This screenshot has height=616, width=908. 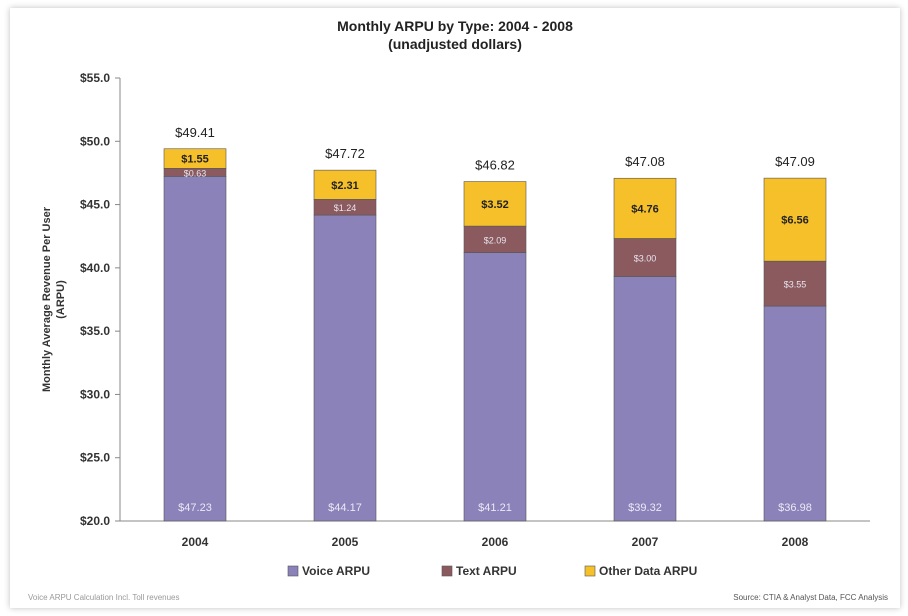 What do you see at coordinates (645, 258) in the screenshot?
I see `data-label: $3.00` at bounding box center [645, 258].